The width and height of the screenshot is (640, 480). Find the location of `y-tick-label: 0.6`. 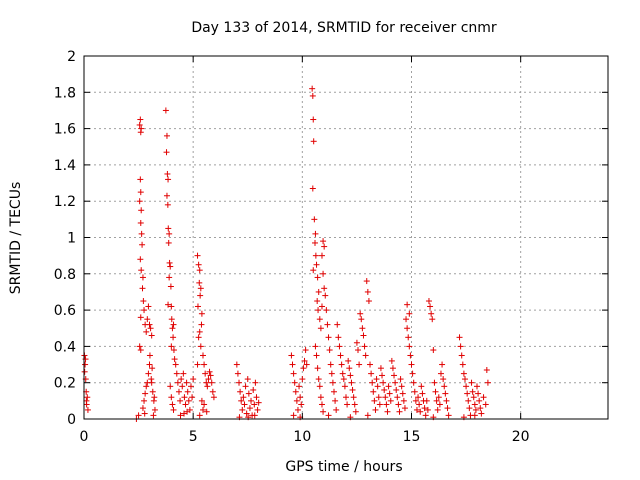

y-tick-label: 0.6 is located at coordinates (65, 311).